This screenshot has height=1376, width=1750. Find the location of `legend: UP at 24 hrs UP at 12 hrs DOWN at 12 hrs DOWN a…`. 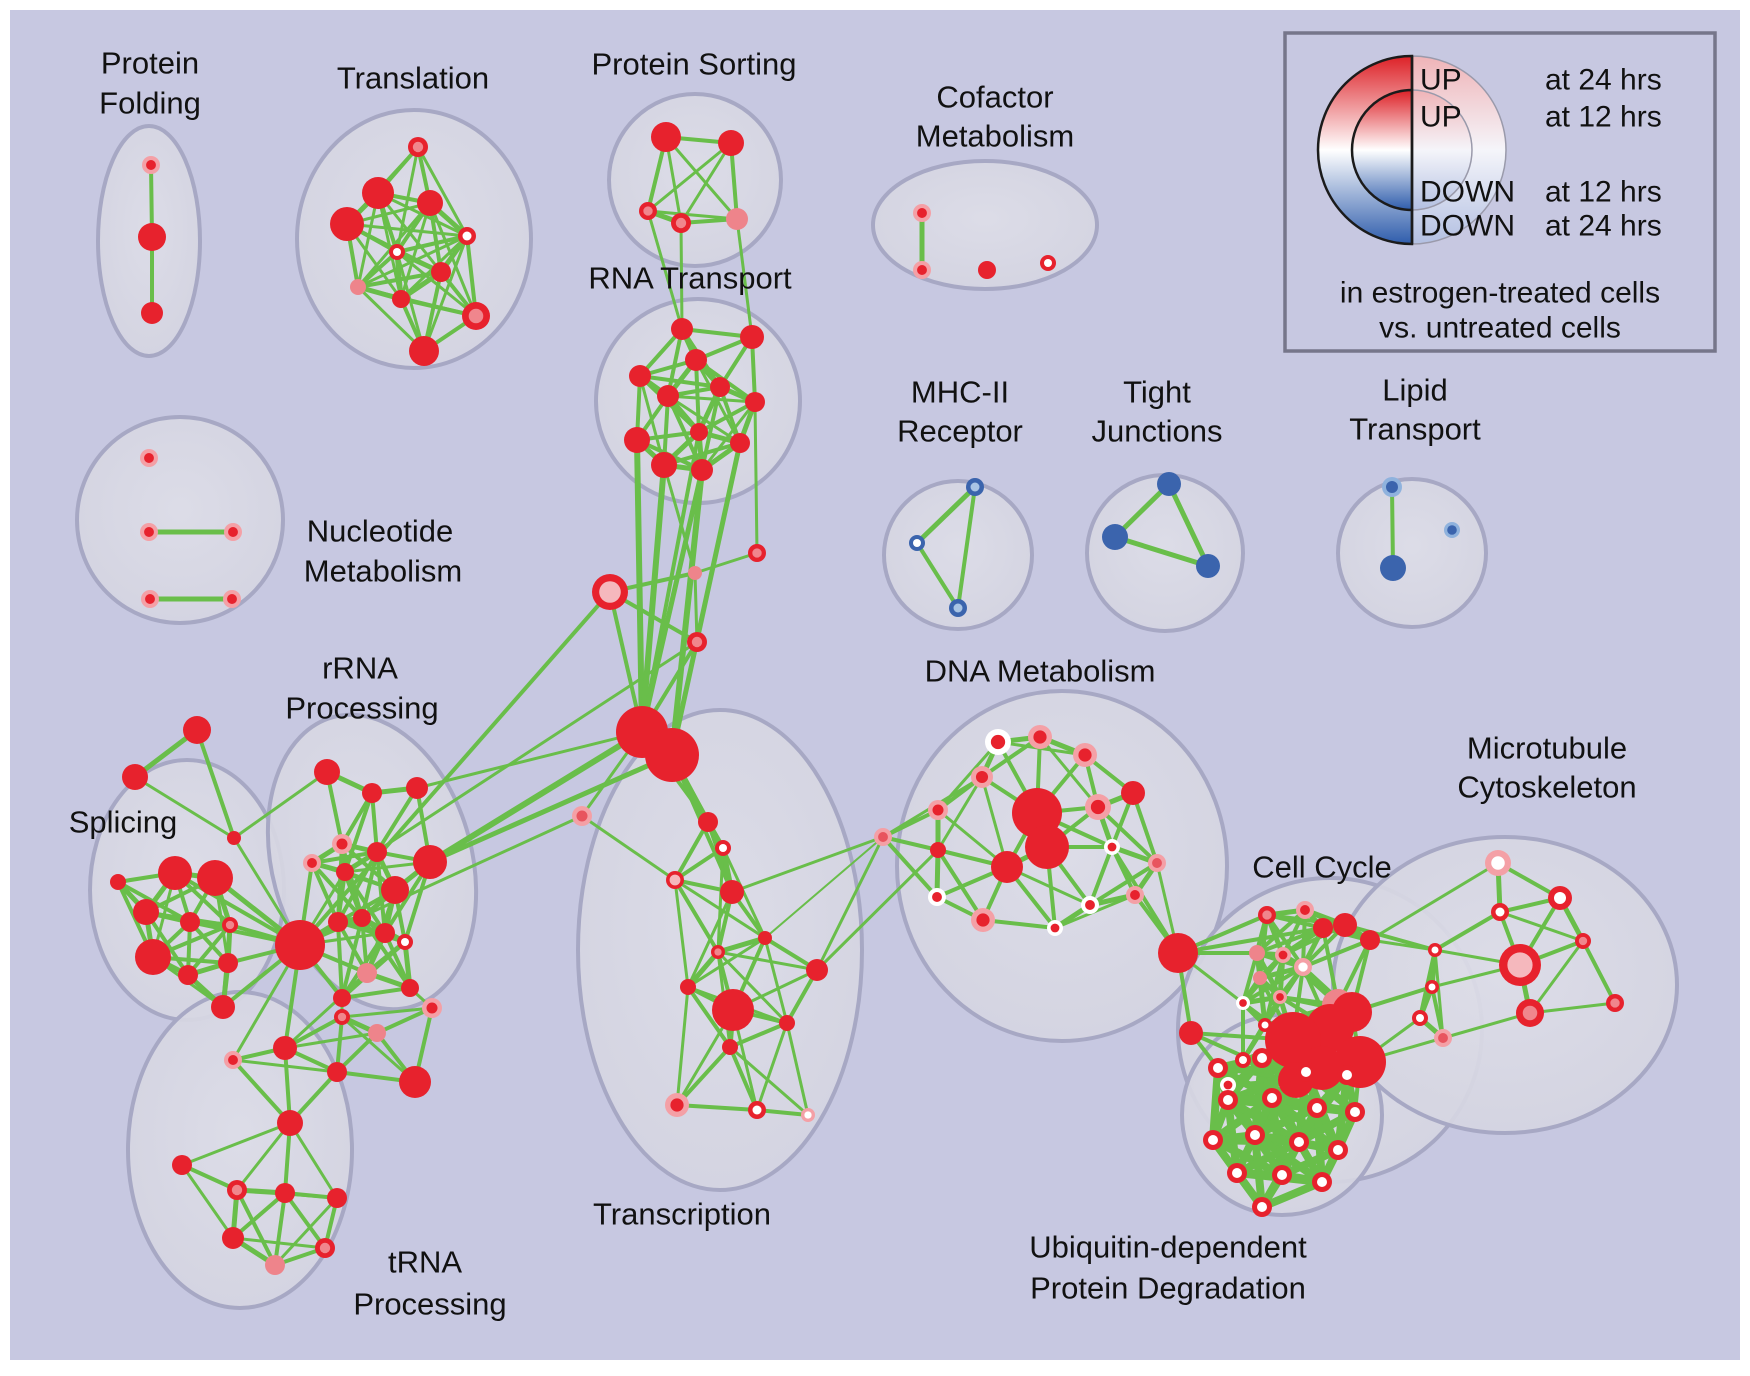

legend: UP at 24 hrs UP at 12 hrs DOWN at 12 hrs DOWN a… is located at coordinates (1500, 192).